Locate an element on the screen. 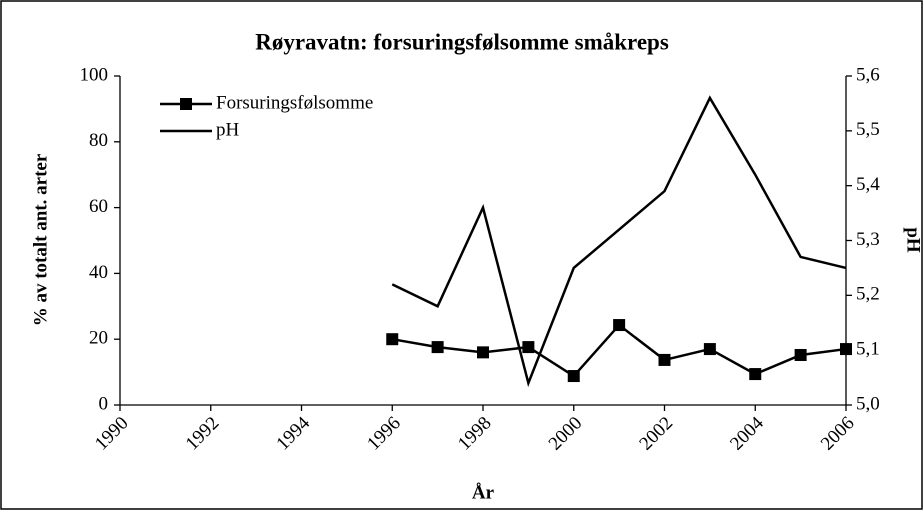 The width and height of the screenshot is (923, 510). legend-marker is located at coordinates (186, 104).